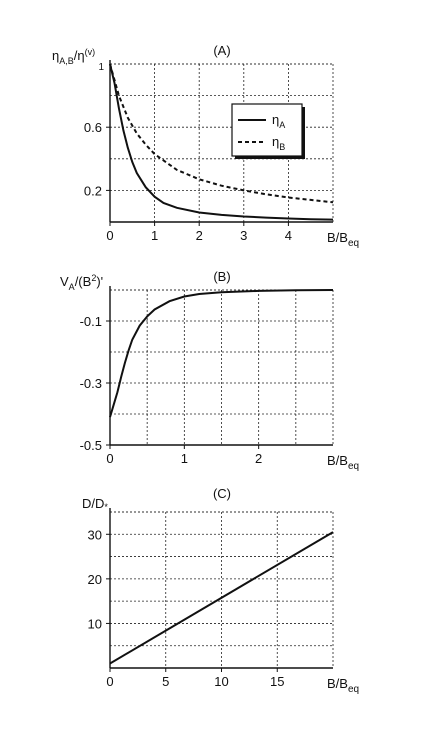 Image resolution: width=436 pixels, height=738 pixels. Describe the element at coordinates (282, 125) in the screenshot. I see `legend-label-sub: A` at that location.